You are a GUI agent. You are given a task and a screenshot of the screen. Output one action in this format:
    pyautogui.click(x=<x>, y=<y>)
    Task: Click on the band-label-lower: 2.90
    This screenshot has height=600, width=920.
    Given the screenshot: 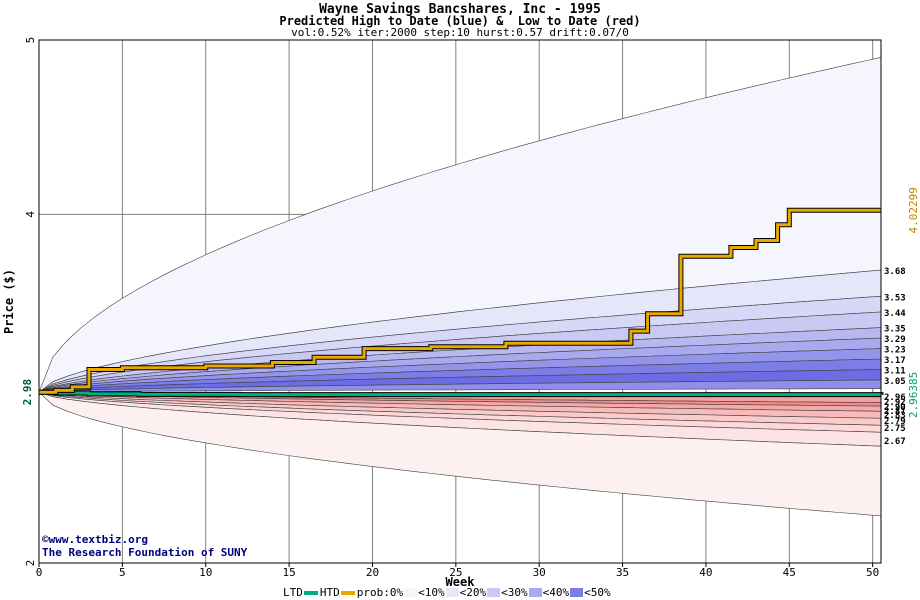 What is the action you would take?
    pyautogui.click(x=895, y=408)
    